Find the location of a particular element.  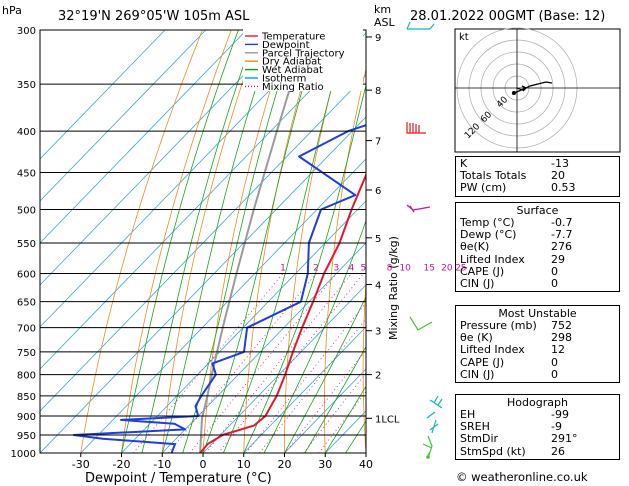

temp-tick-label: 10 is located at coordinates (244, 464).